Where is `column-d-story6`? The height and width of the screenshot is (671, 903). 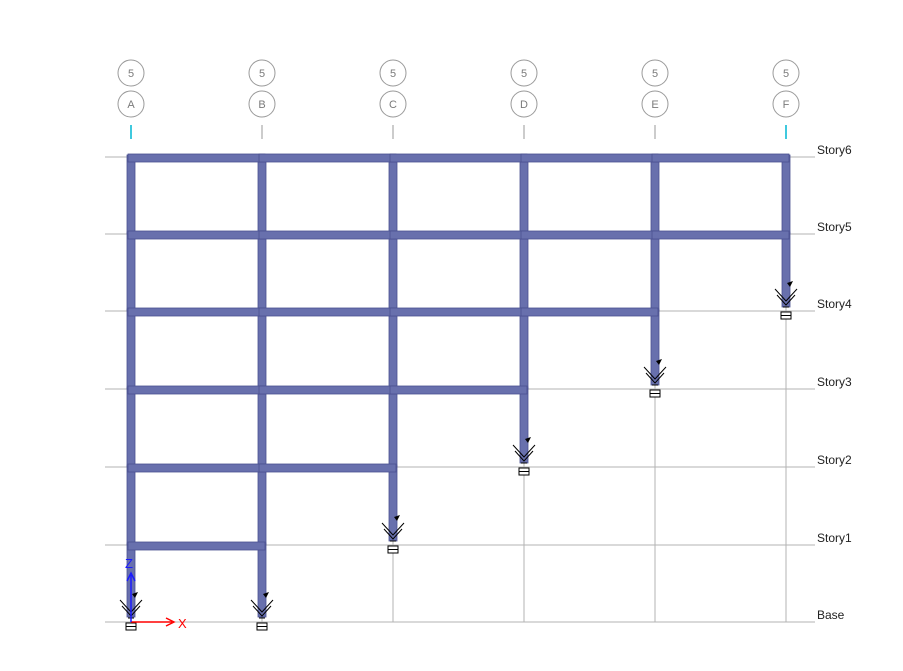
column-d-story6 is located at coordinates (524, 194).